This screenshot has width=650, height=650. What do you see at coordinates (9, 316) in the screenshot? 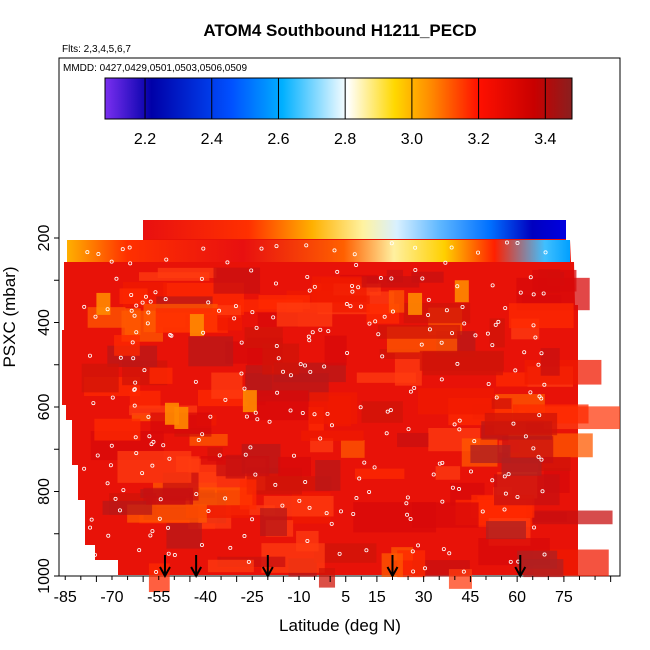
I see `y-axis-label: PSXC (mbar)` at bounding box center [9, 316].